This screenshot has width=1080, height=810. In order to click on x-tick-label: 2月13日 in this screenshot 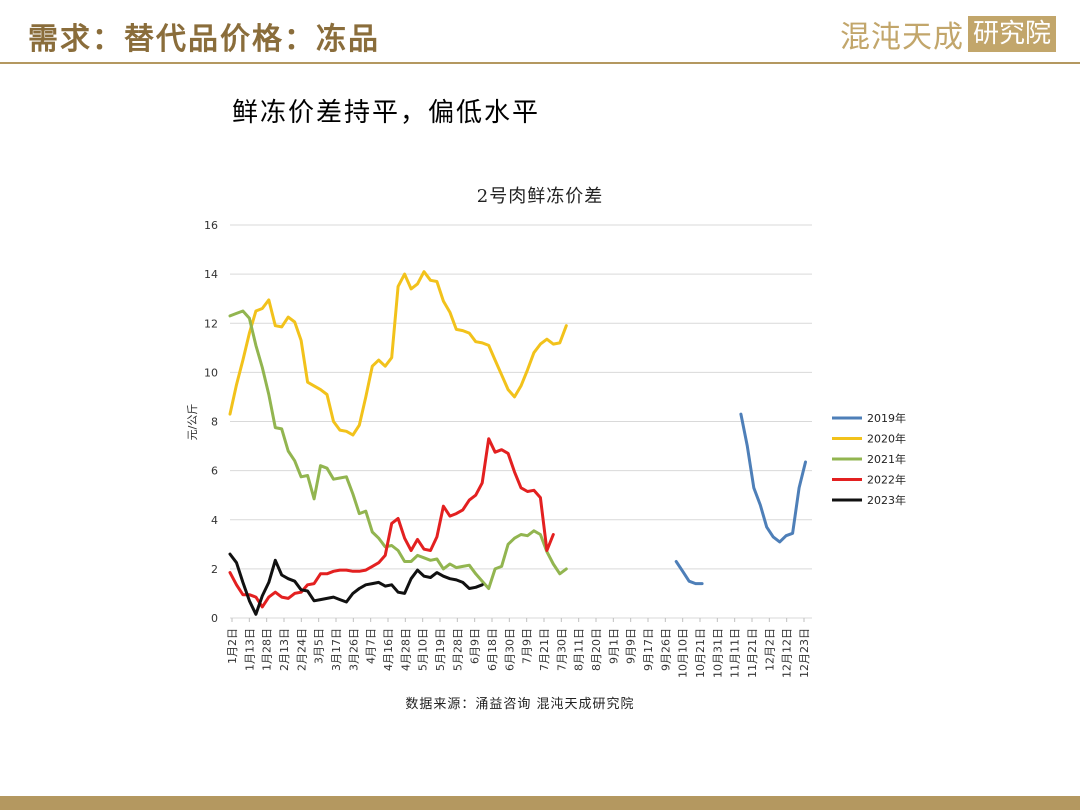, I will do `click(284, 649)`.